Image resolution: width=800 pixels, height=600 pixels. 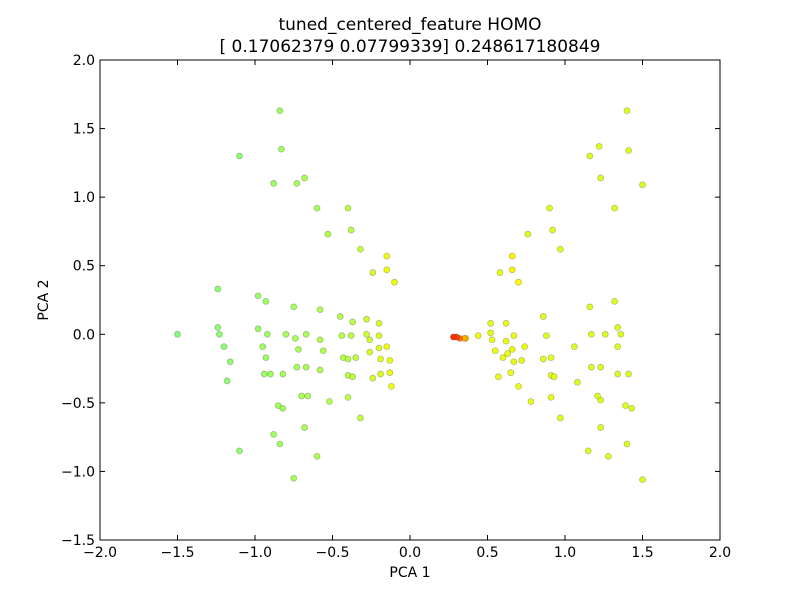 I want to click on x-tick-label: −2.0, so click(x=100, y=553).